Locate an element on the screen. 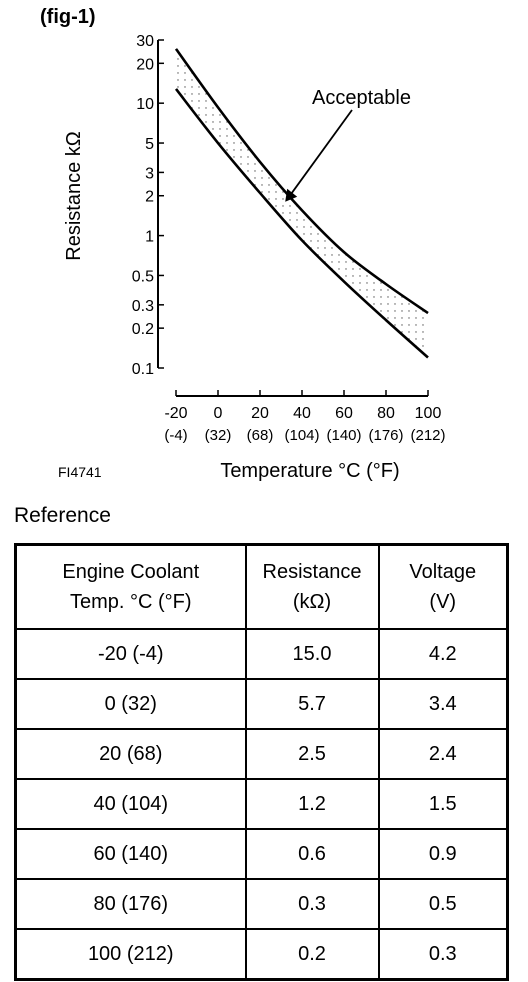  y-tick-label: 10 is located at coordinates (145, 104).